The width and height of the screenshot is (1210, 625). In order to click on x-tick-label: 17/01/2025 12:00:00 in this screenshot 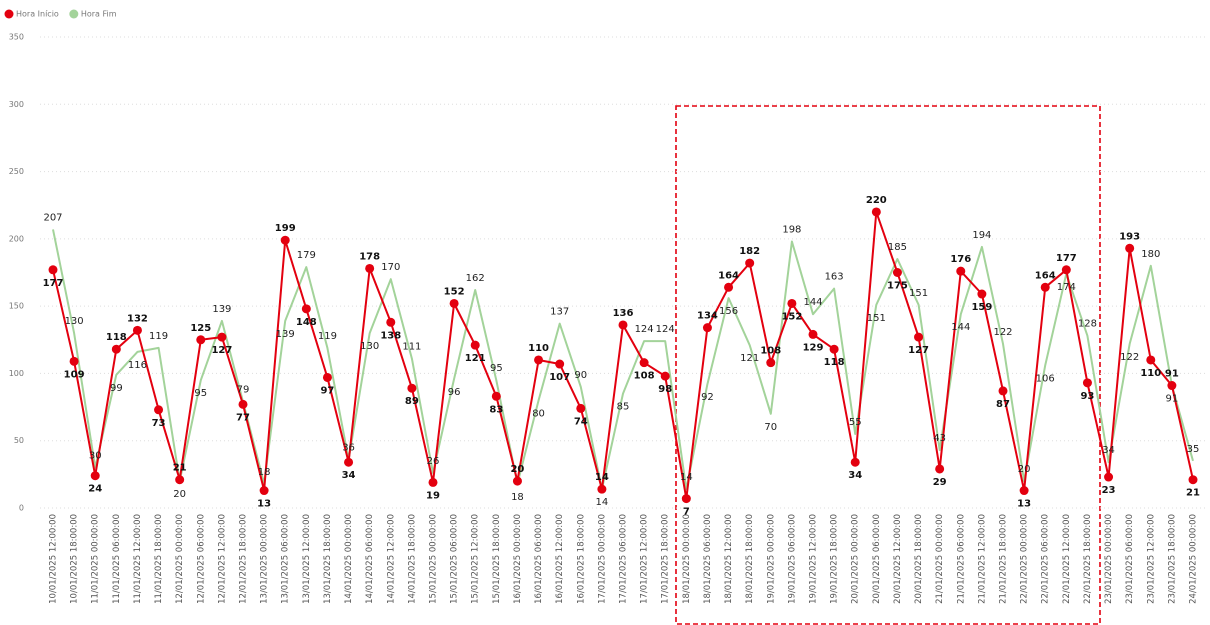, I will do `click(645, 559)`.